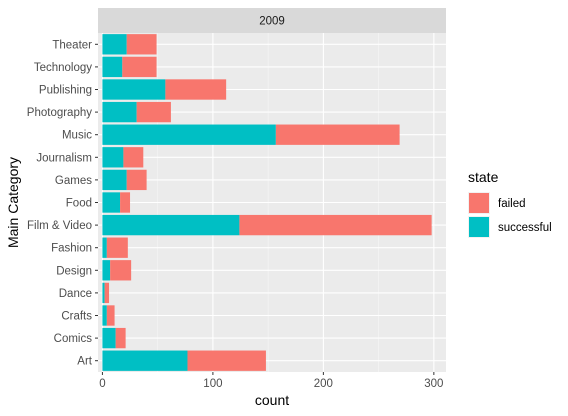  What do you see at coordinates (114, 44) in the screenshot?
I see `bar-successful-theater` at bounding box center [114, 44].